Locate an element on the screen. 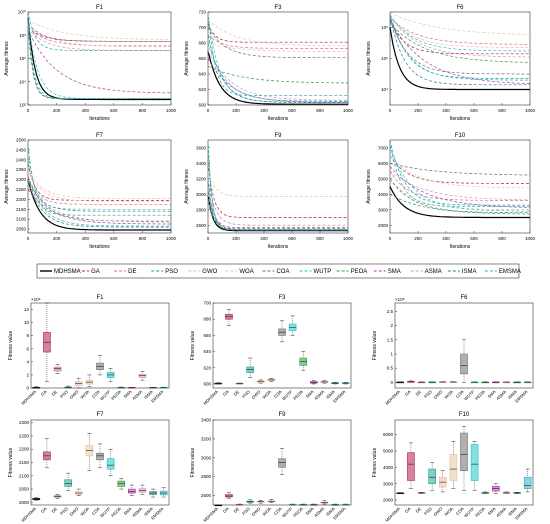 Image resolution: width=550 pixels, height=524 pixels. x-tick-label: 800 is located at coordinates (502, 110).